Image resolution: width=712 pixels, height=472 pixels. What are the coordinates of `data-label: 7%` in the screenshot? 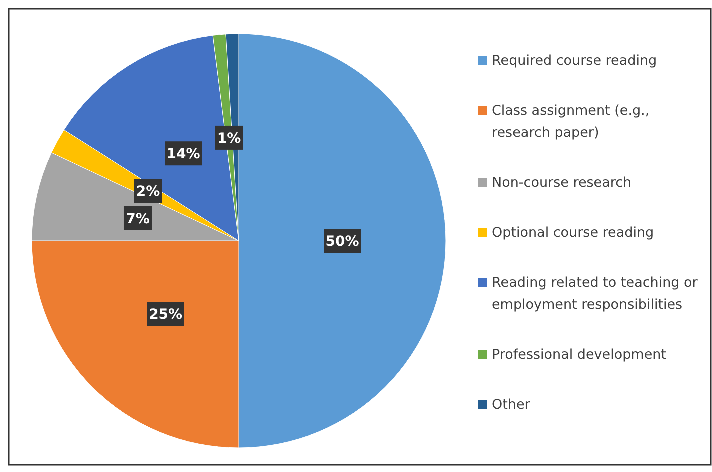 It's located at (138, 219).